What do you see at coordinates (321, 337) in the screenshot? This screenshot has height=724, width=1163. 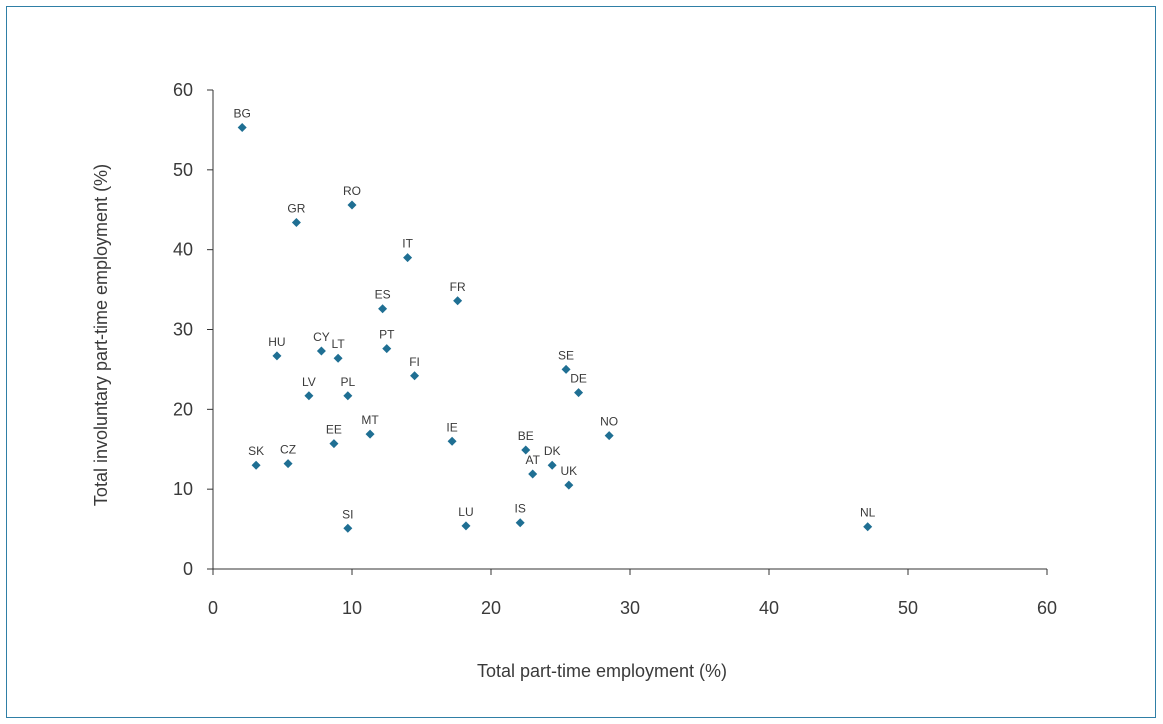 I see `point-label-cy: CY` at bounding box center [321, 337].